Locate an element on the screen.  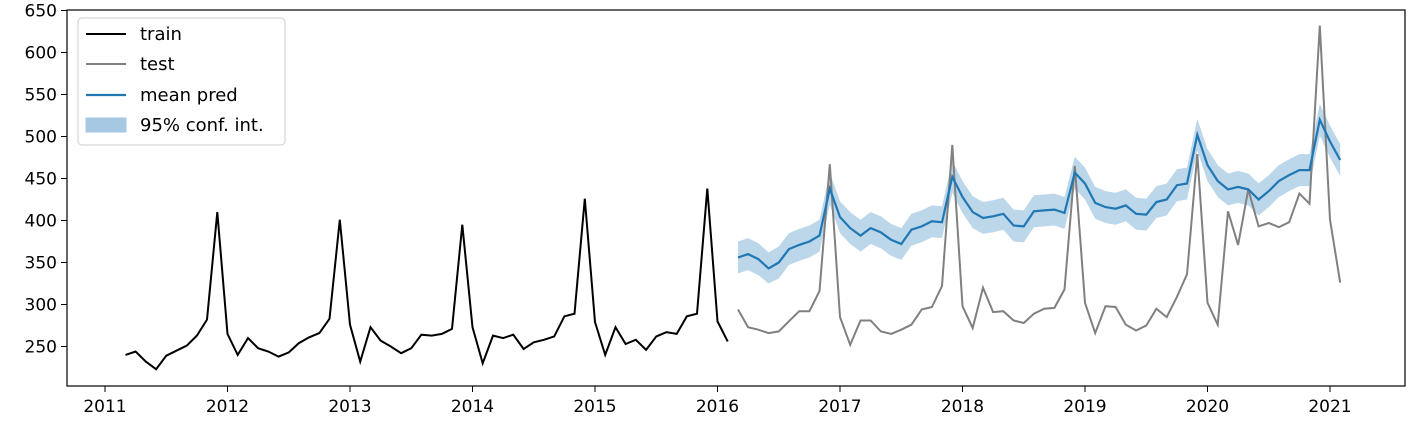
legend-mean-pred-label: mean pred is located at coordinates (189, 95).